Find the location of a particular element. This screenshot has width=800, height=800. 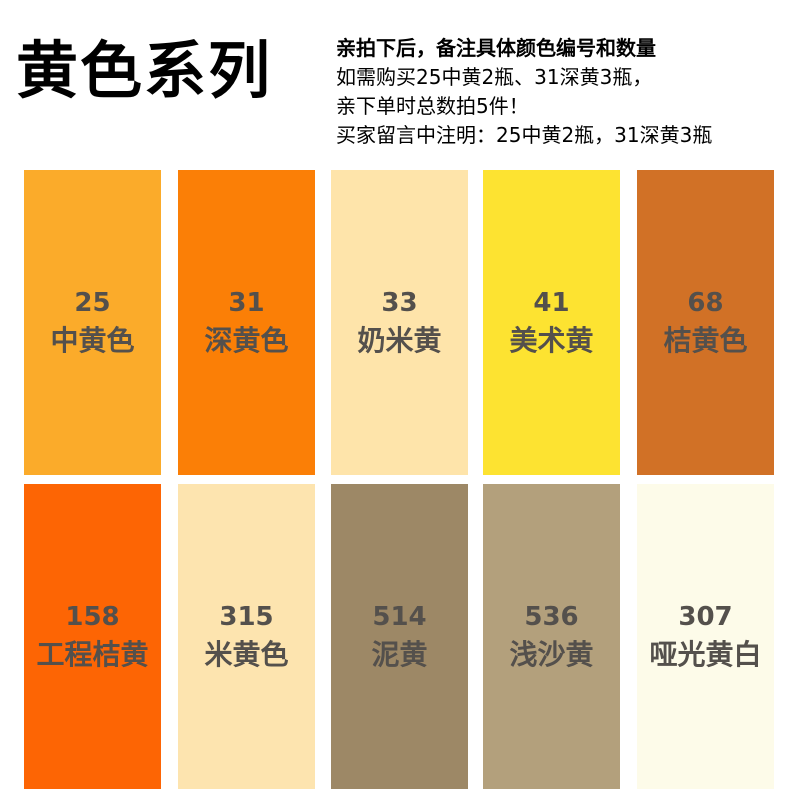

swatch-25: 25 中黄色 is located at coordinates (92, 322).